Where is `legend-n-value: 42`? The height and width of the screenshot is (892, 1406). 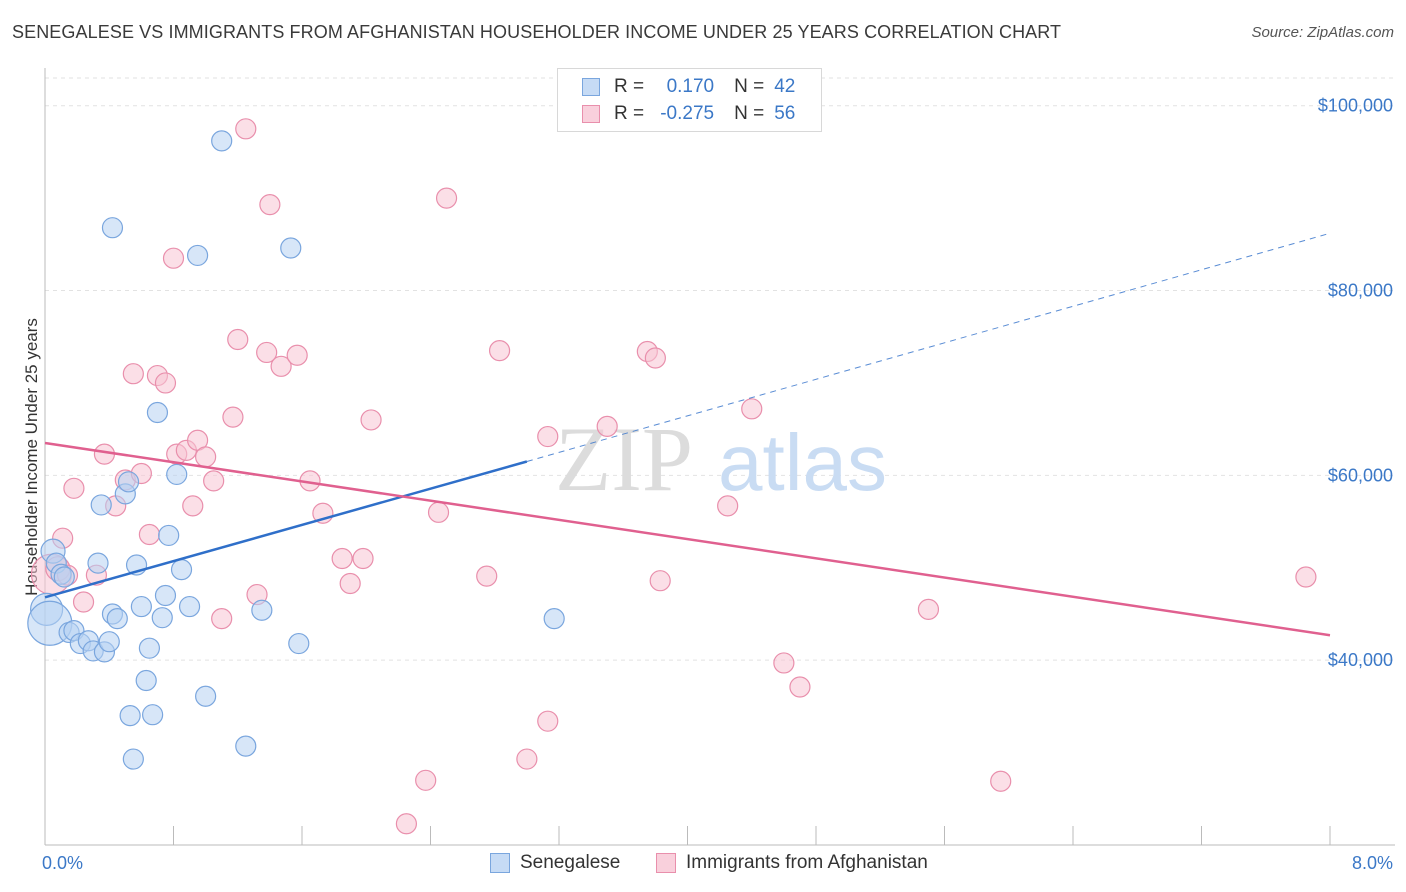 legend-n-value: 42 is located at coordinates (785, 86).